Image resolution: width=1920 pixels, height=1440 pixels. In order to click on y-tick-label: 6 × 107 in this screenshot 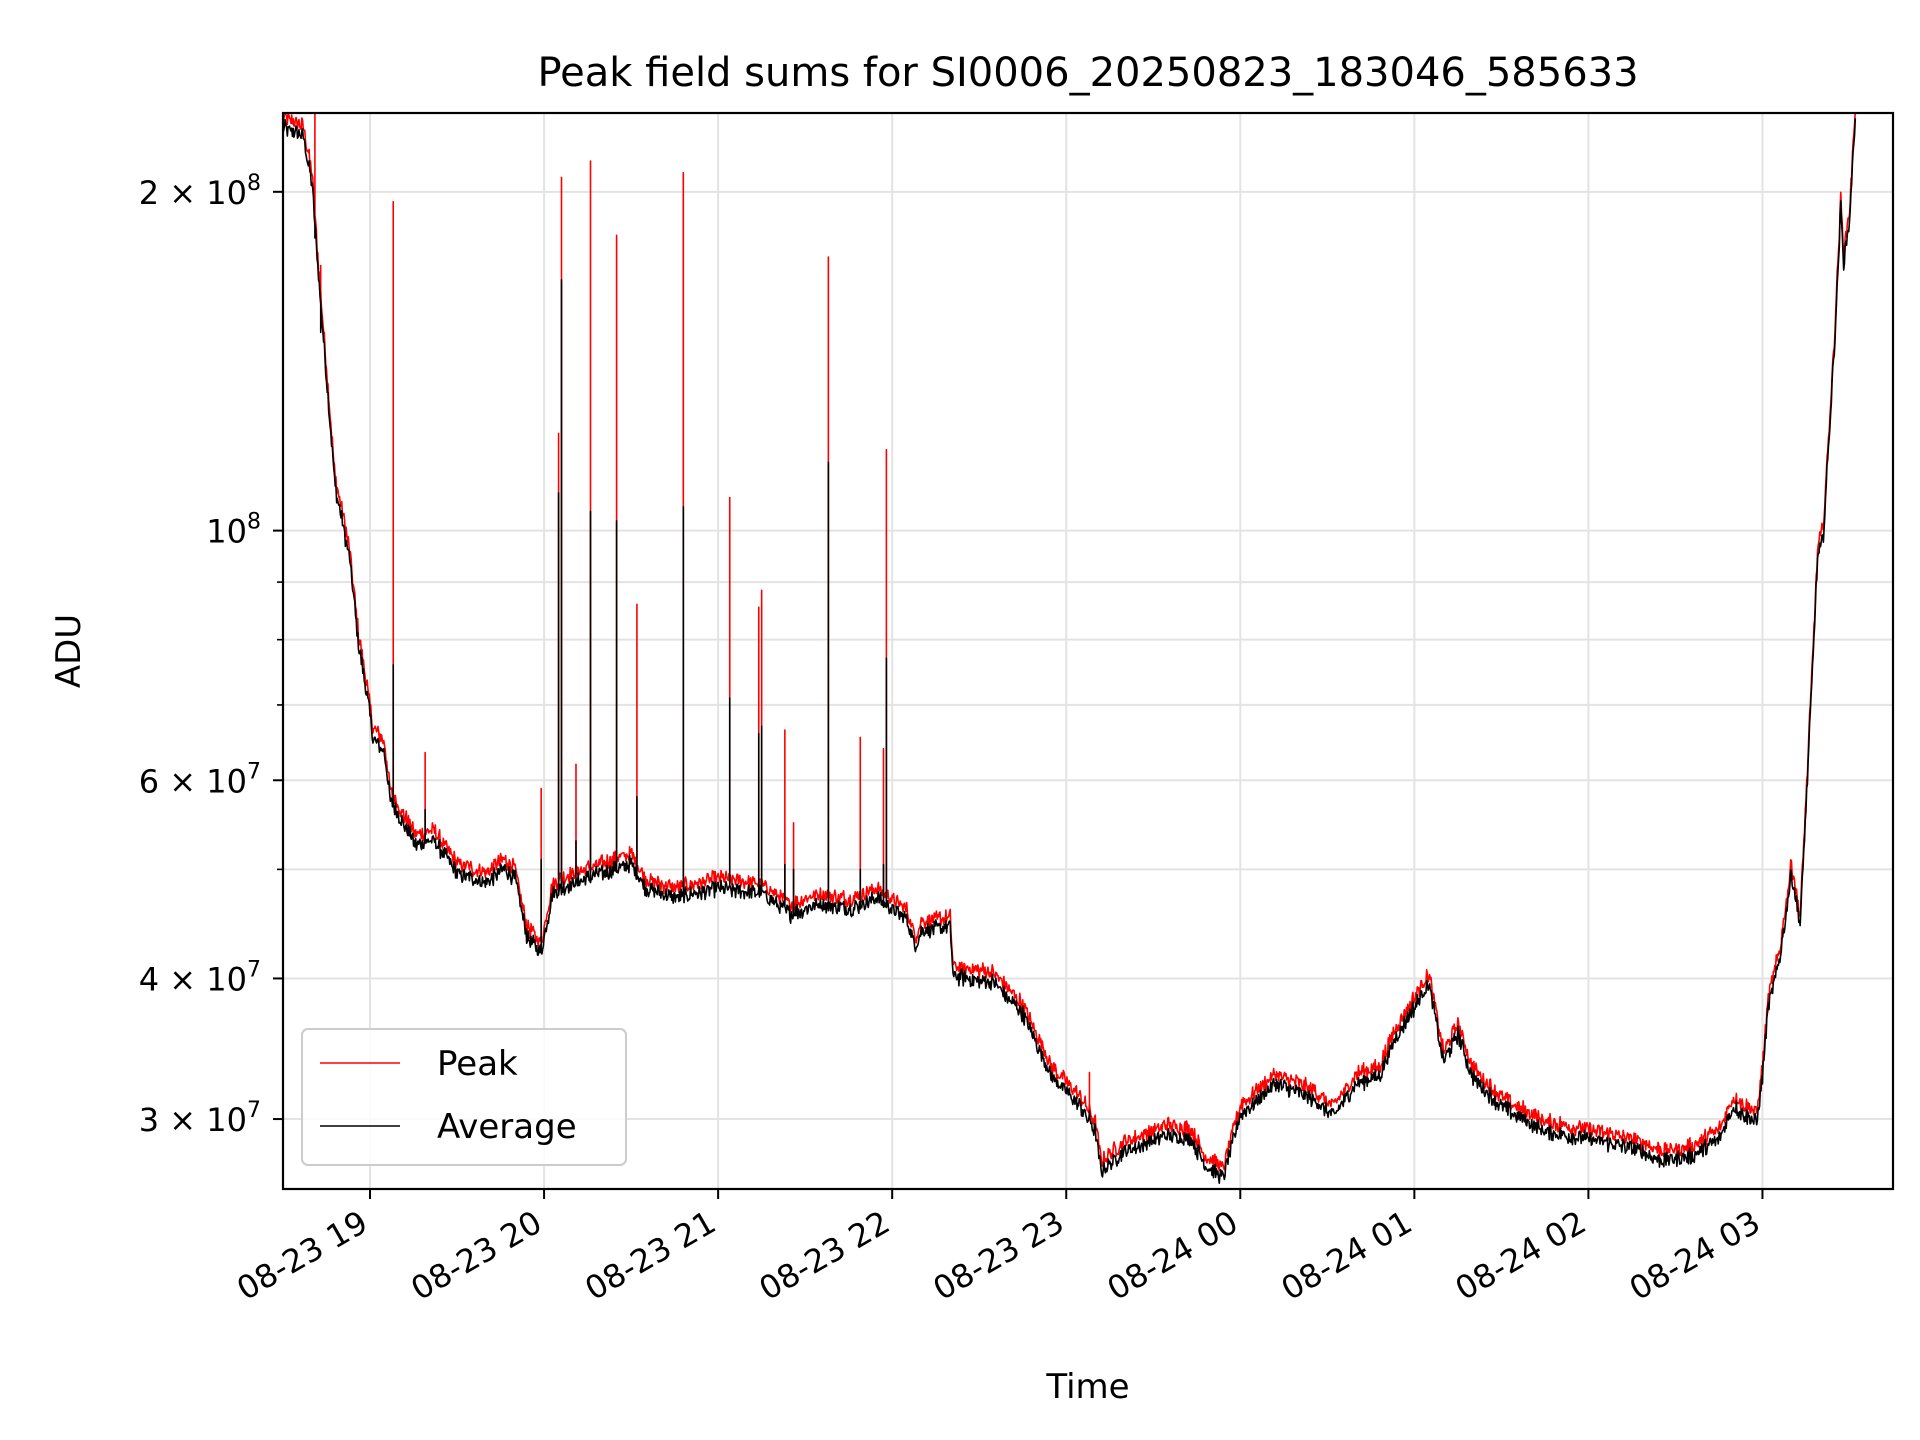, I will do `click(200, 779)`.